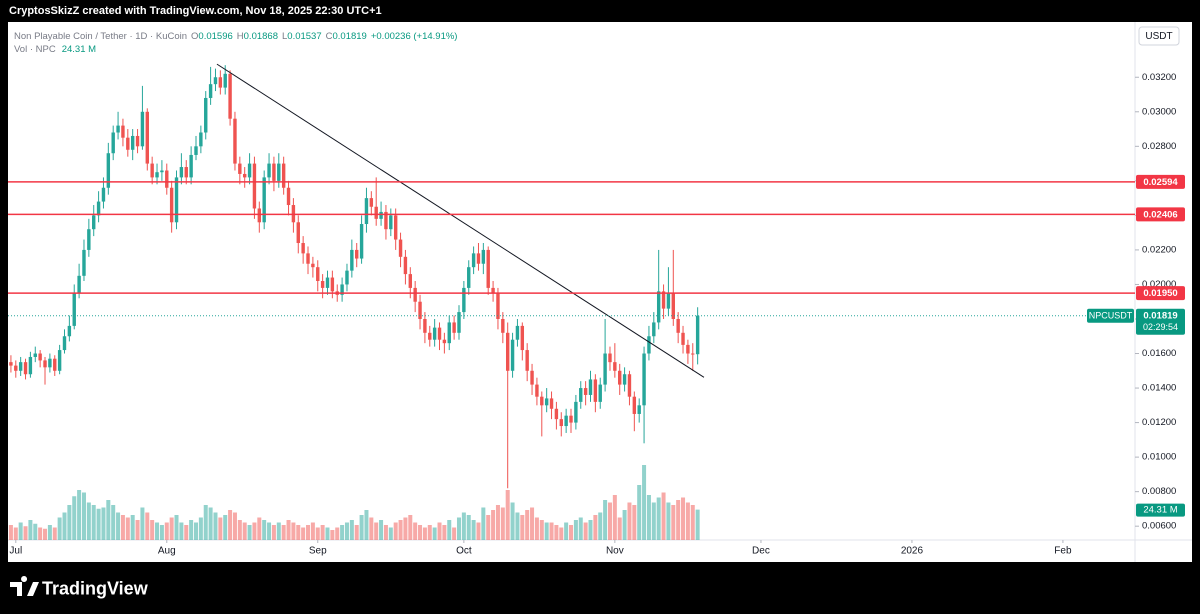  Describe the element at coordinates (464, 551) in the screenshot. I see `x-tick-label: Oct` at that location.